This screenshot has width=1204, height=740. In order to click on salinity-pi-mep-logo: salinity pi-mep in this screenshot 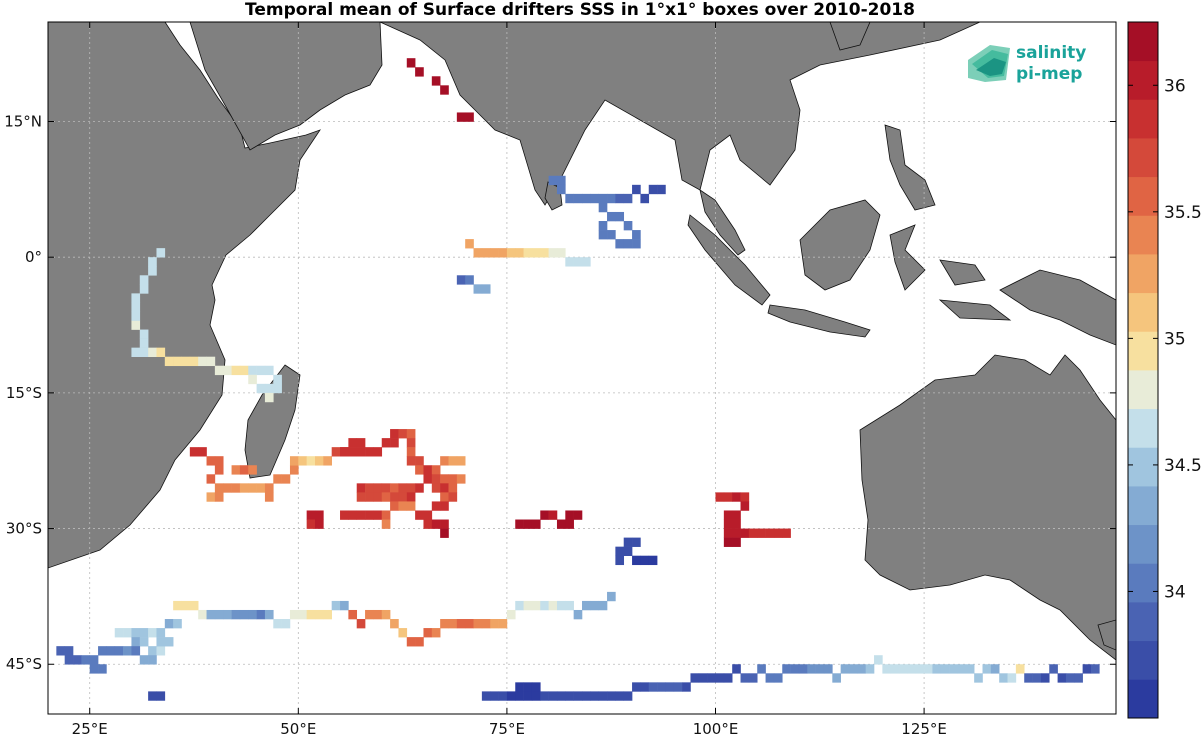, I will do `click(1027, 63)`.